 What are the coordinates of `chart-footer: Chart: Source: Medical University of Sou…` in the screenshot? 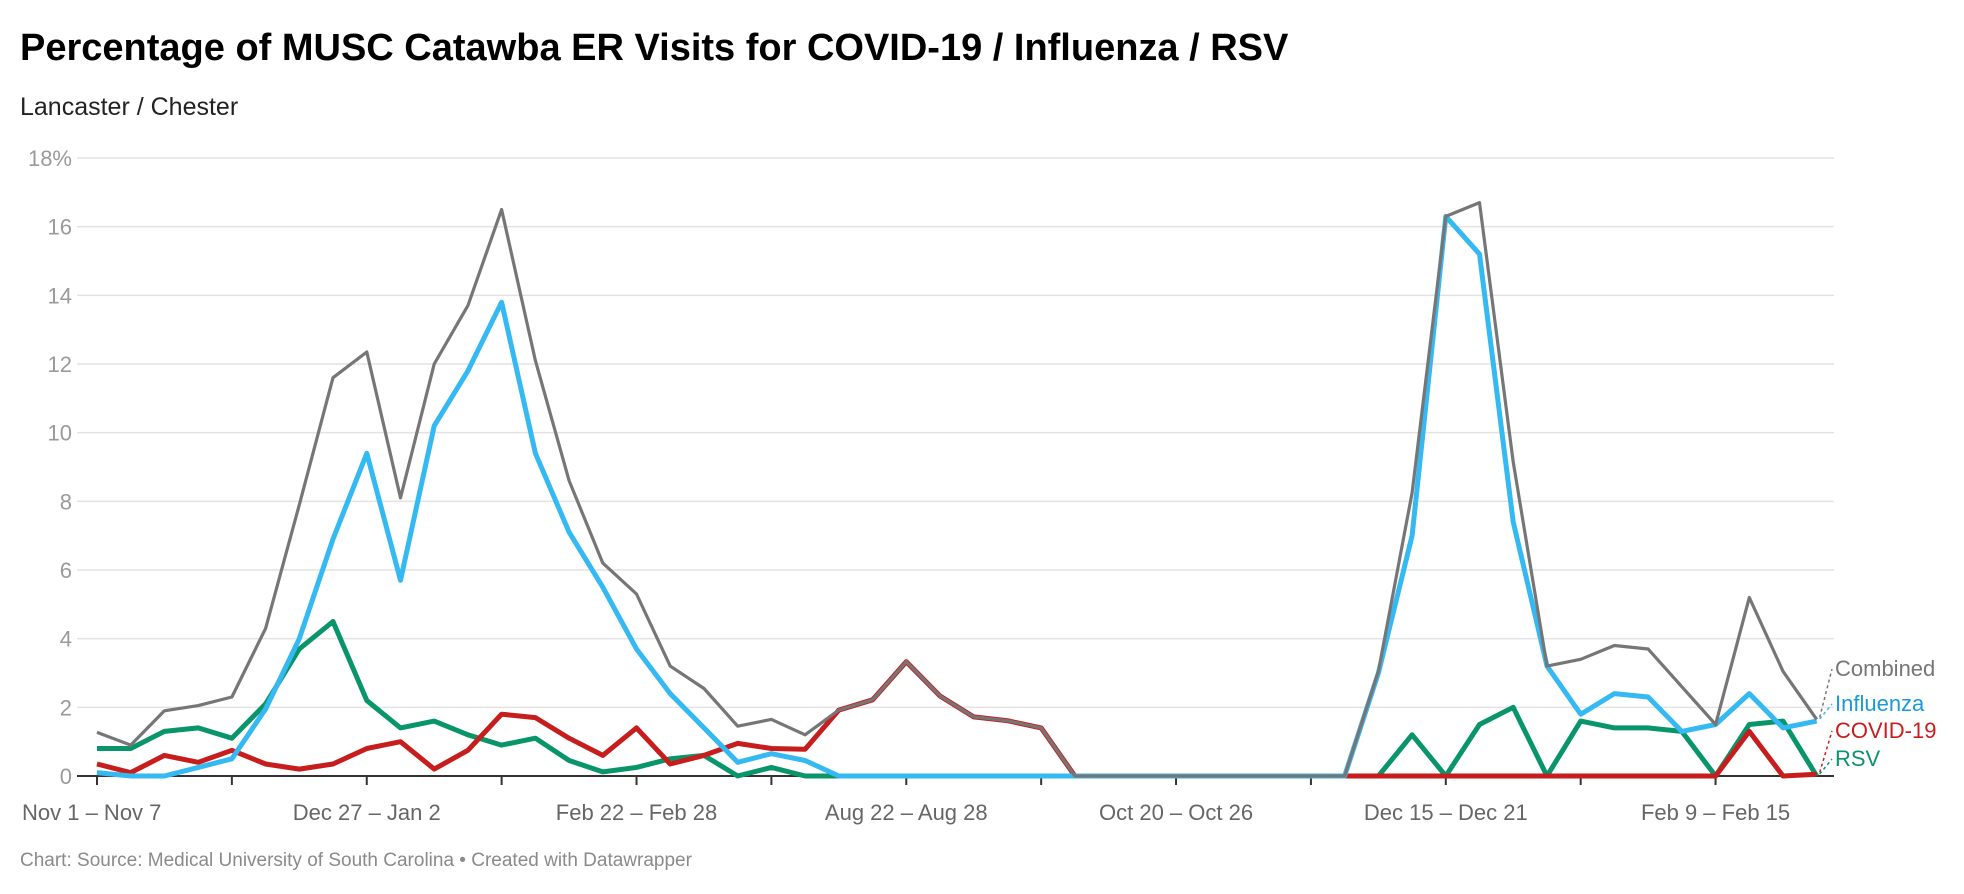 It's located at (356, 860).